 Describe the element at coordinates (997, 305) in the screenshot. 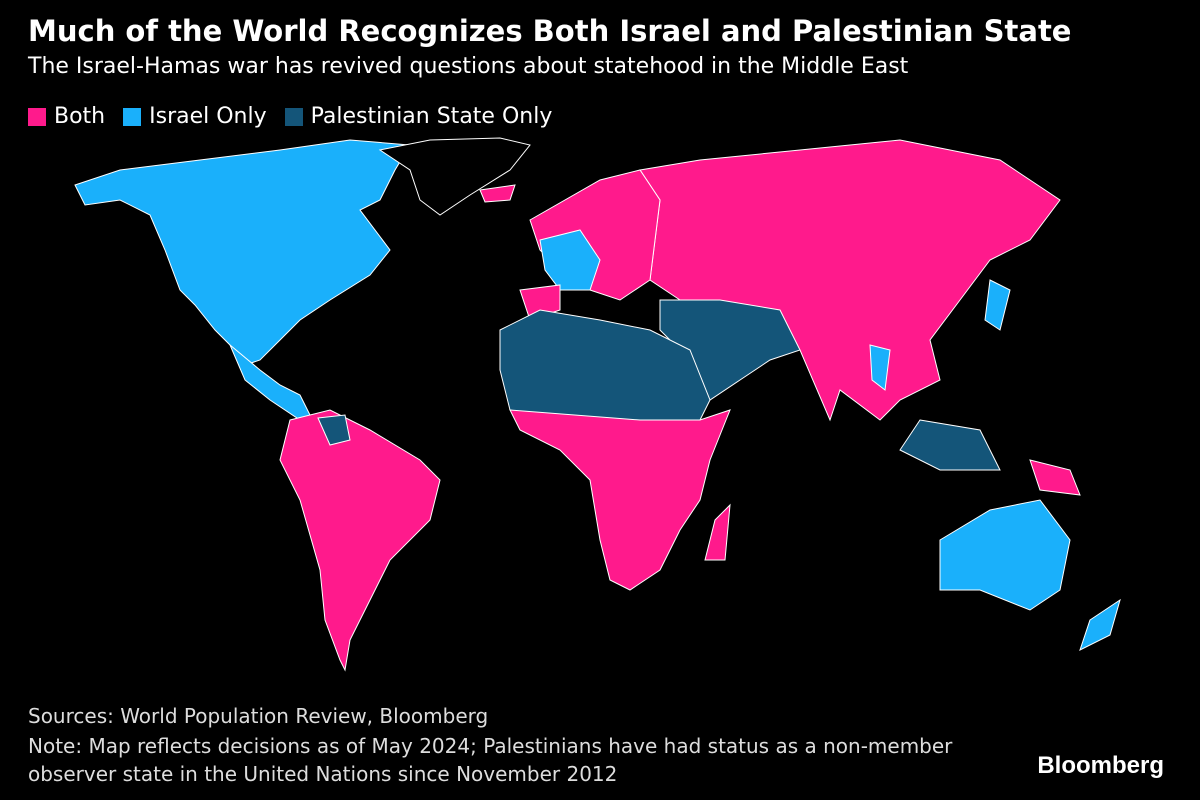

I see `japan` at that location.